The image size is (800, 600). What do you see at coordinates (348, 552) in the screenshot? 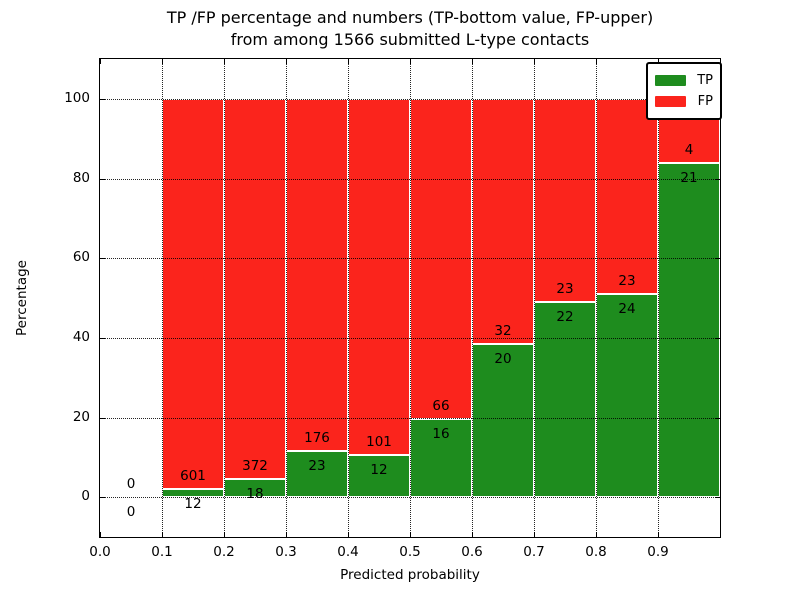
I see `x-tick-label: 0.4` at bounding box center [348, 552].